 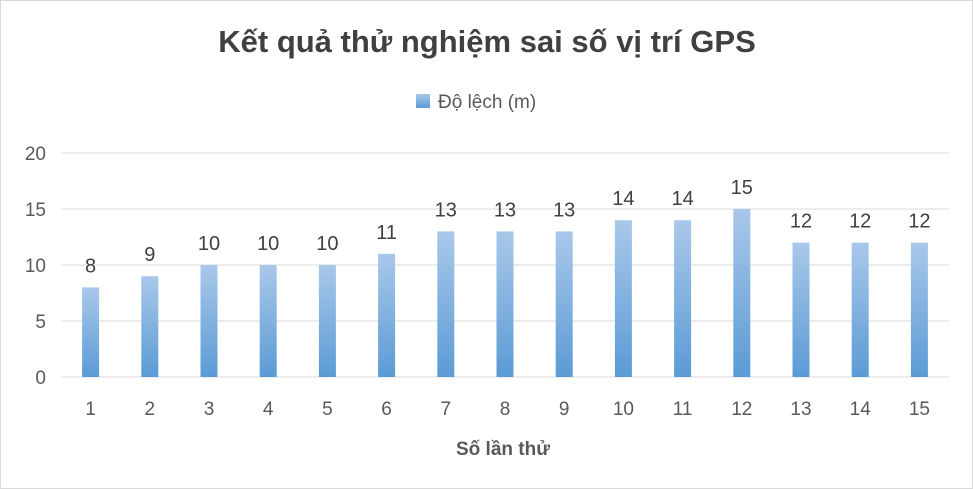 What do you see at coordinates (683, 409) in the screenshot?
I see `x-tick-label: 11` at bounding box center [683, 409].